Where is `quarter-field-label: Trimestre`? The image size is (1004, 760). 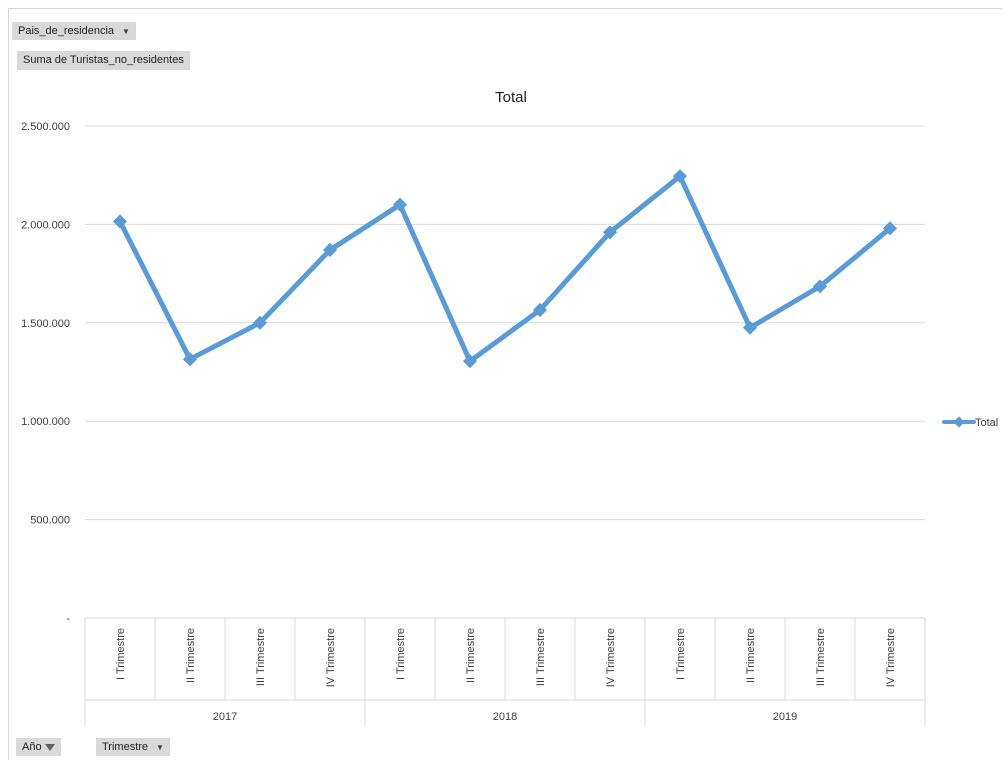
quarter-field-label: Trimestre is located at coordinates (125, 747).